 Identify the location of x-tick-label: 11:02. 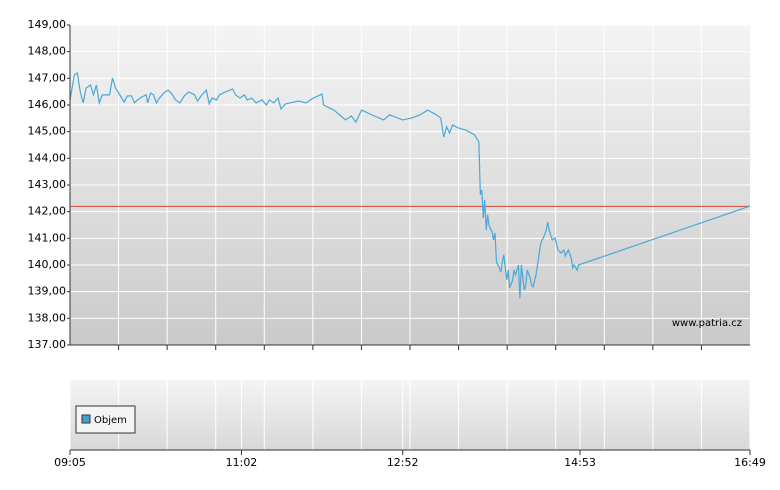
(242, 462).